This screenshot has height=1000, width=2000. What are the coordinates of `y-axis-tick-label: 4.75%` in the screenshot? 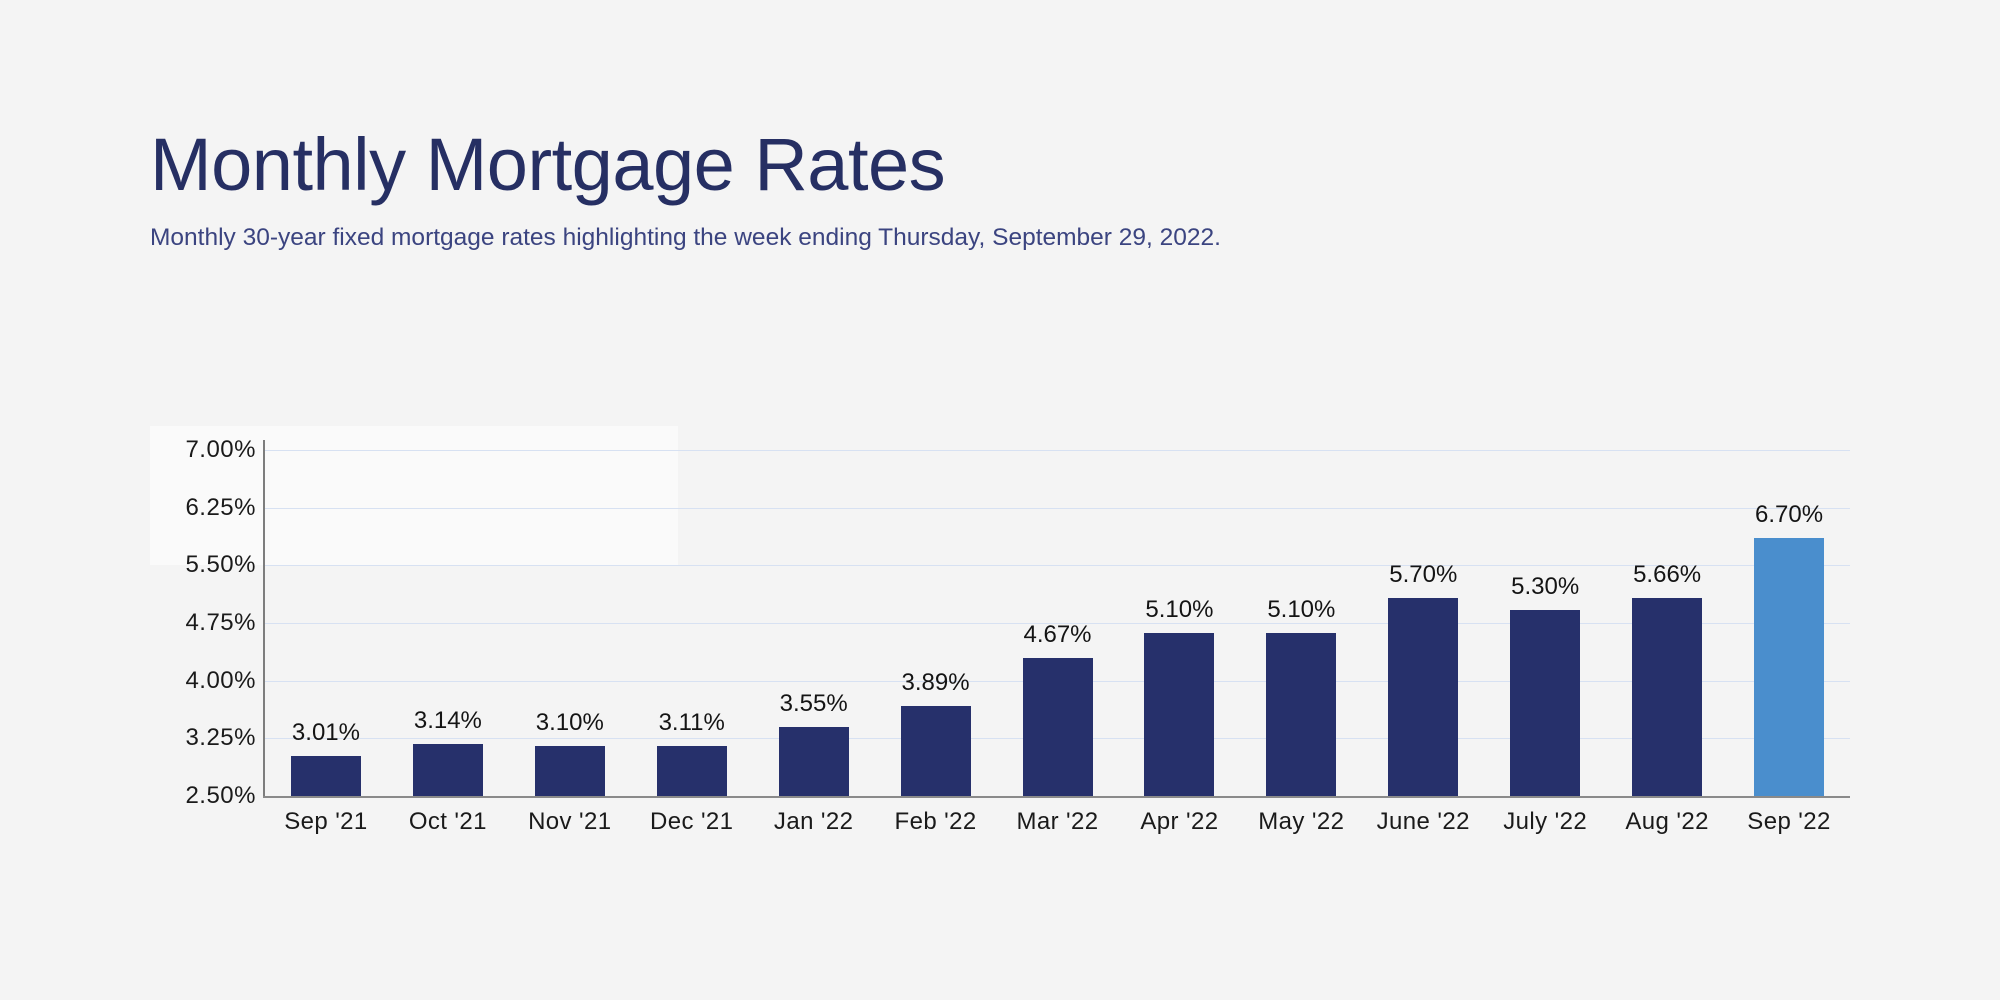 It's located at (220, 622).